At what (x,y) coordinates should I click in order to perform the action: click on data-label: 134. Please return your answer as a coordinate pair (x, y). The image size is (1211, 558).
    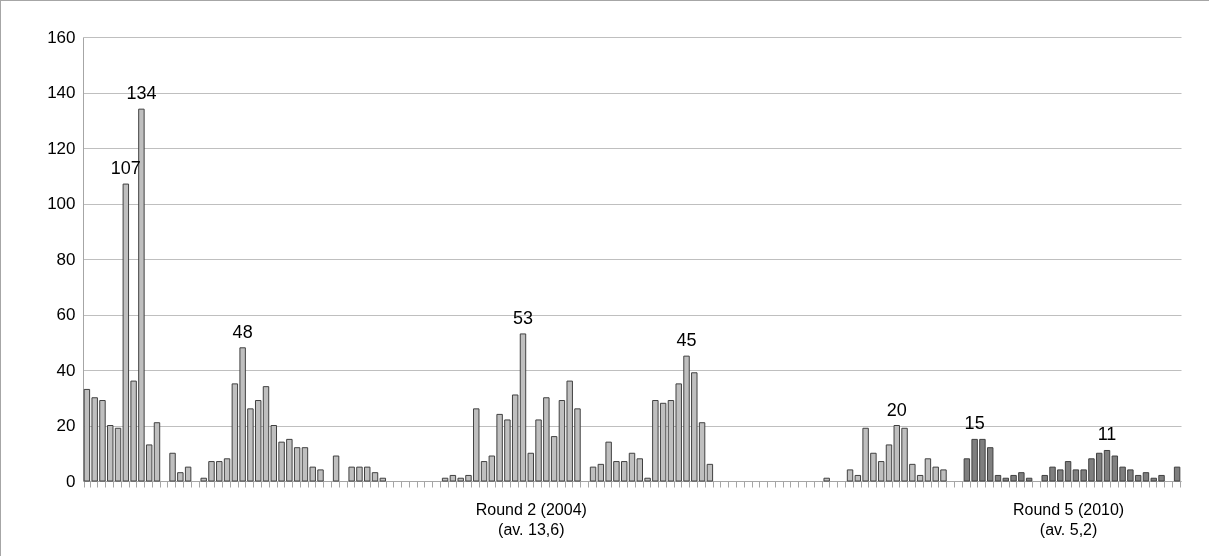
    Looking at the image, I should click on (141, 93).